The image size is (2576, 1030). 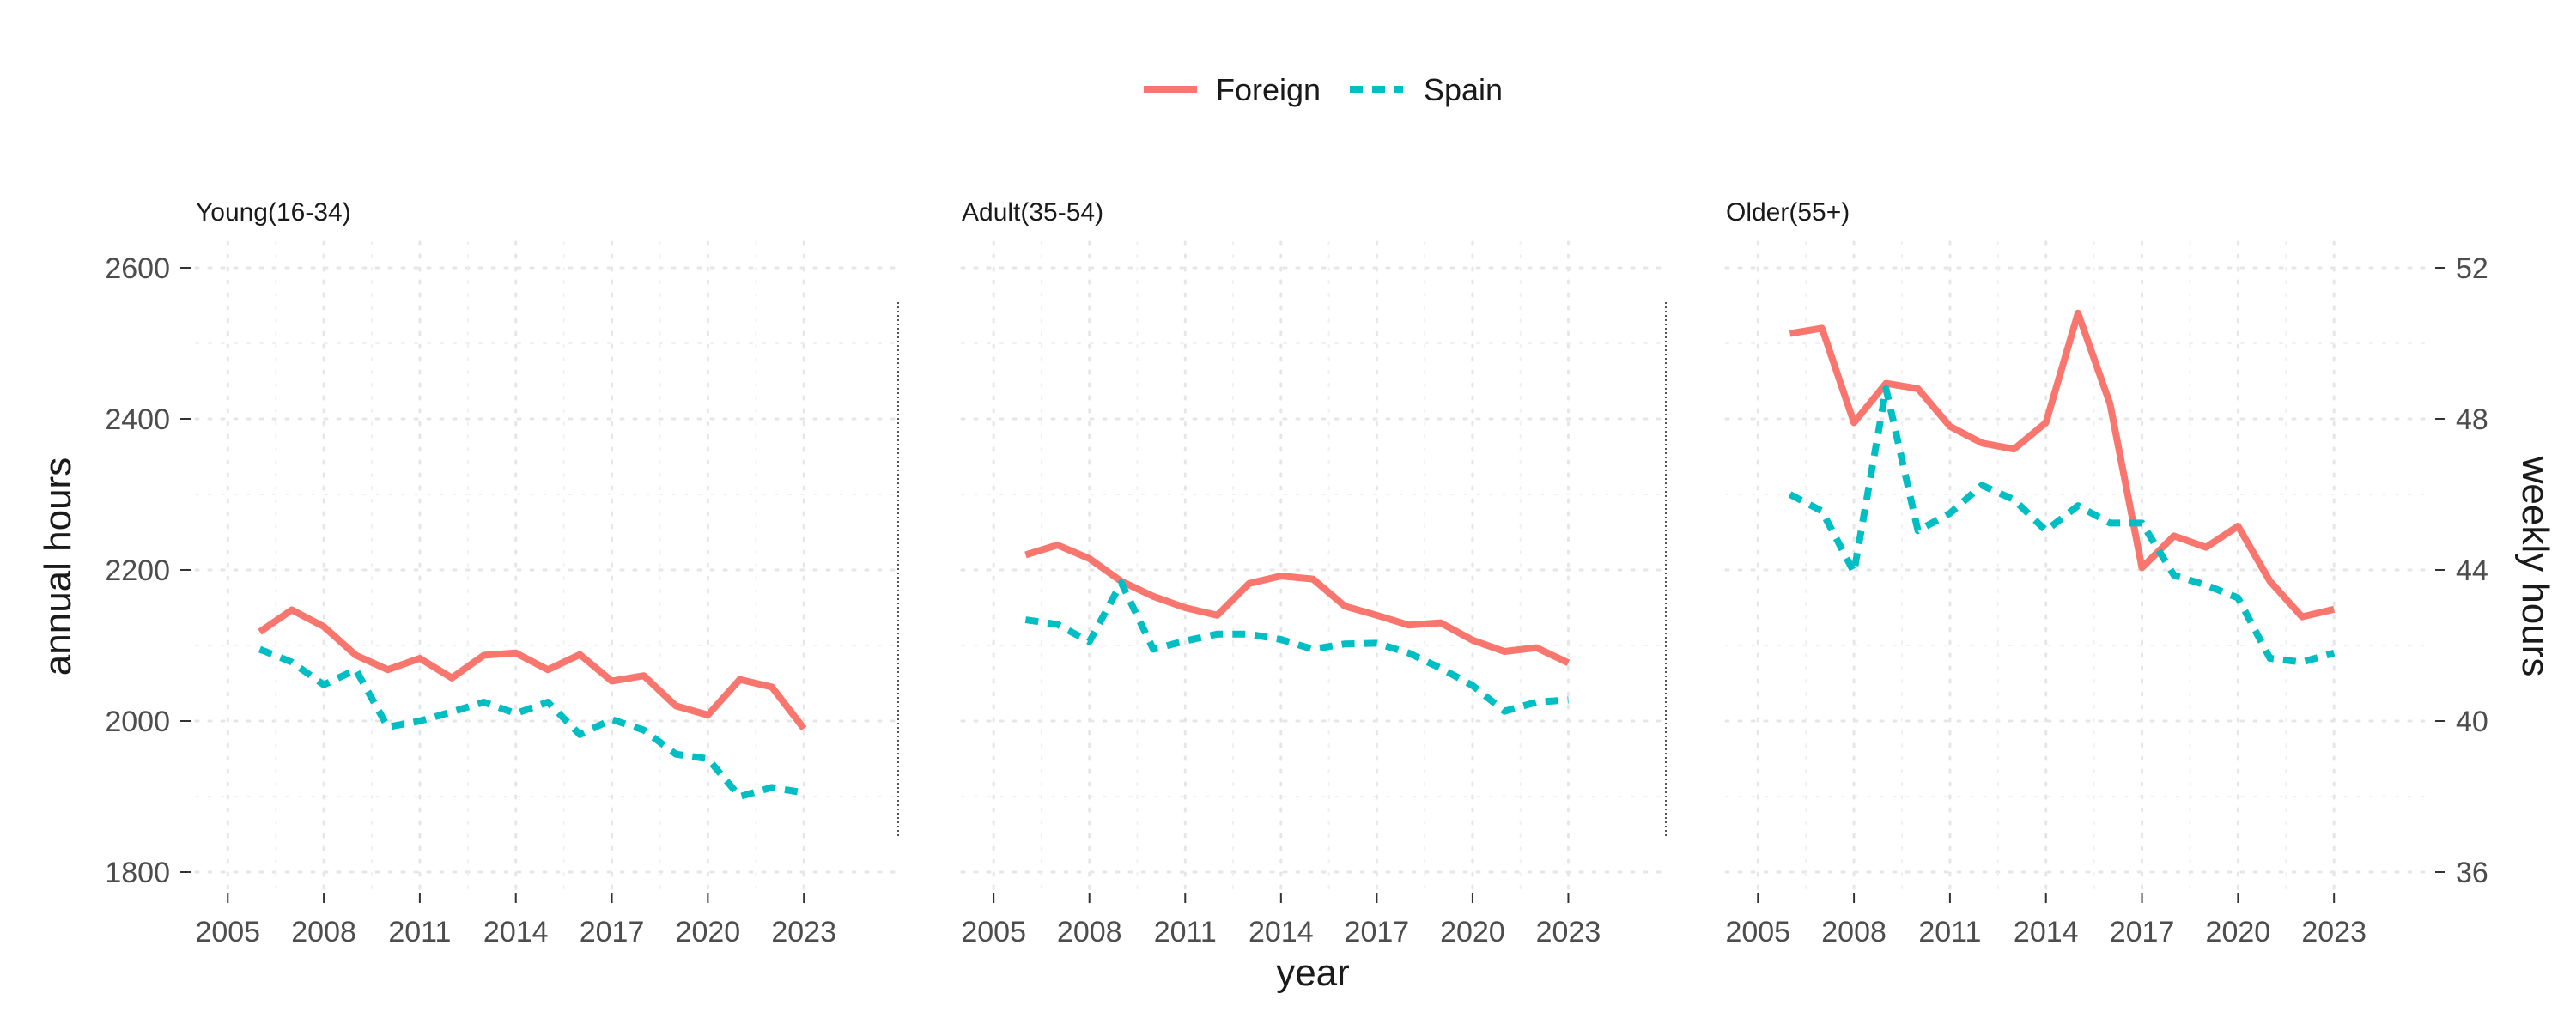 I want to click on y-right-tick-label: 44, so click(x=2472, y=570).